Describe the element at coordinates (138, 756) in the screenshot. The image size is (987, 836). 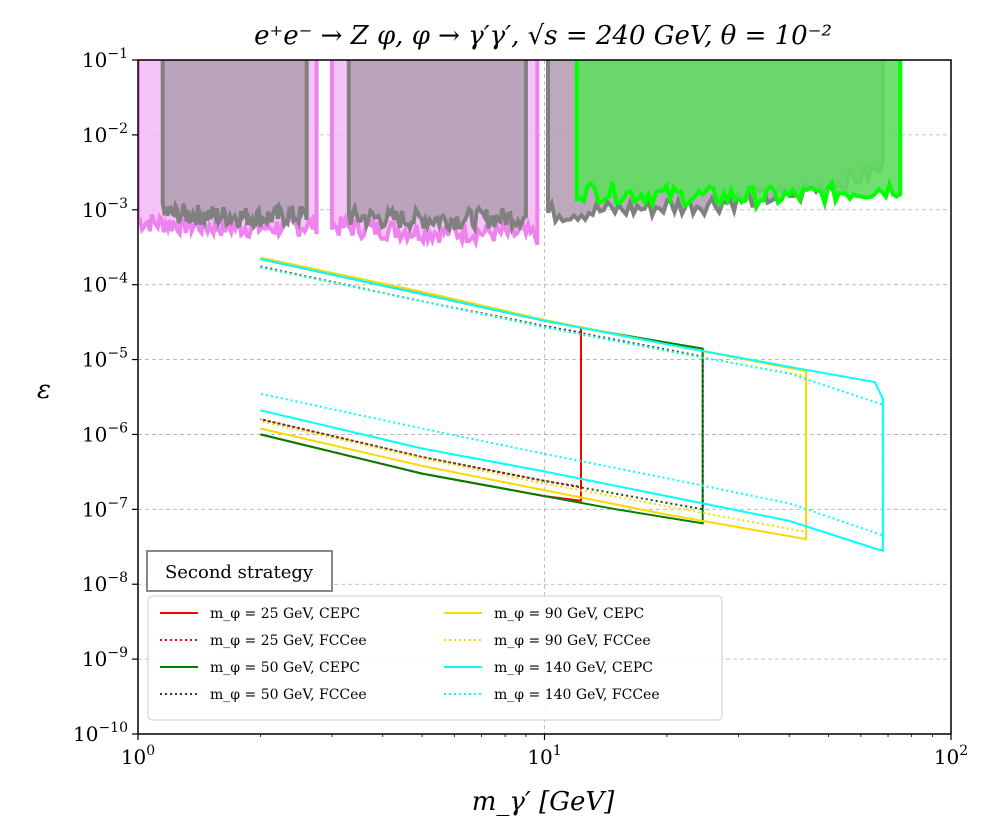
I see `x-tick-label: 10⁰` at that location.